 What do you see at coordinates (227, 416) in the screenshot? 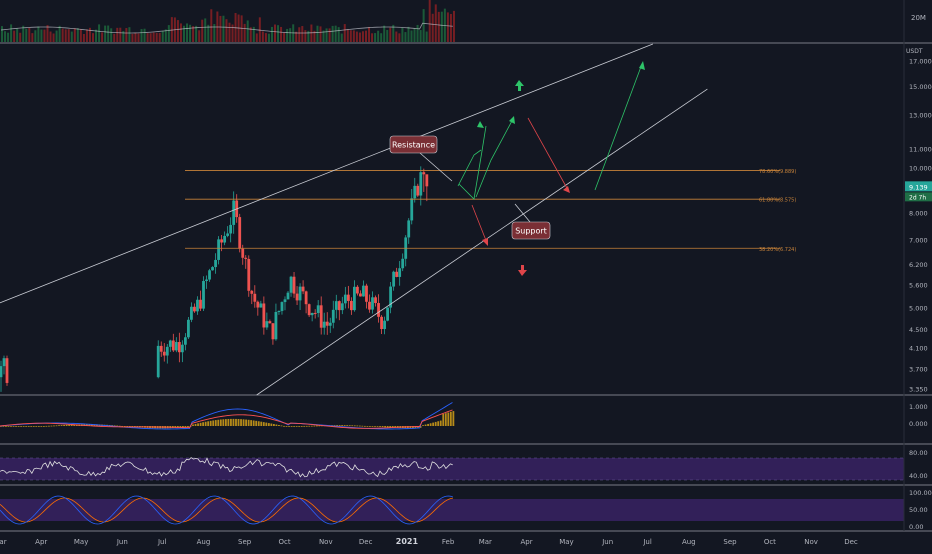
I see `macd-pane` at bounding box center [227, 416].